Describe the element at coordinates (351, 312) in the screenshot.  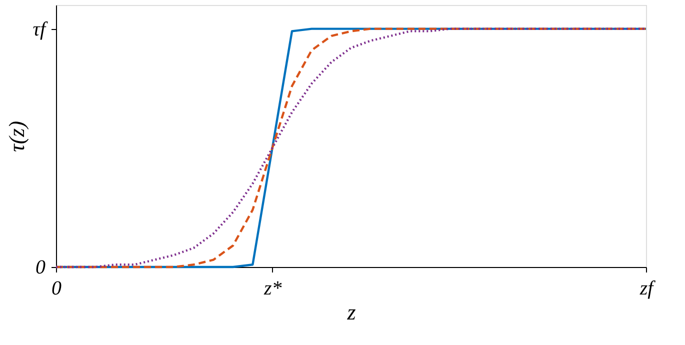
I see `x-axis-title: z` at that location.